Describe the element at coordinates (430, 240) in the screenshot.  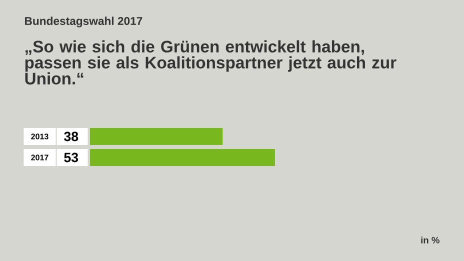
I see `text: in %` at that location.